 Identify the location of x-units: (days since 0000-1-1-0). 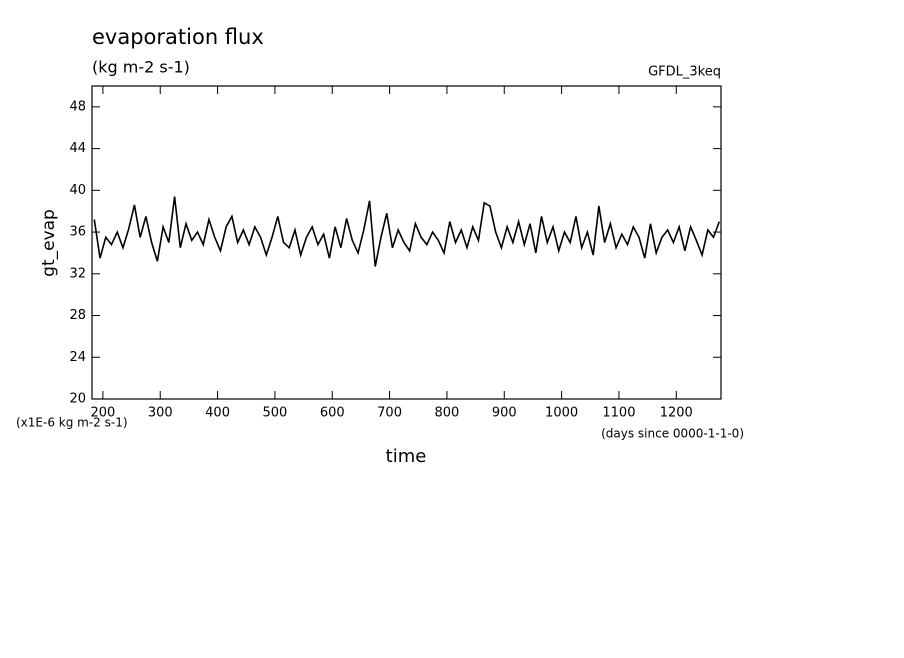
(672, 434).